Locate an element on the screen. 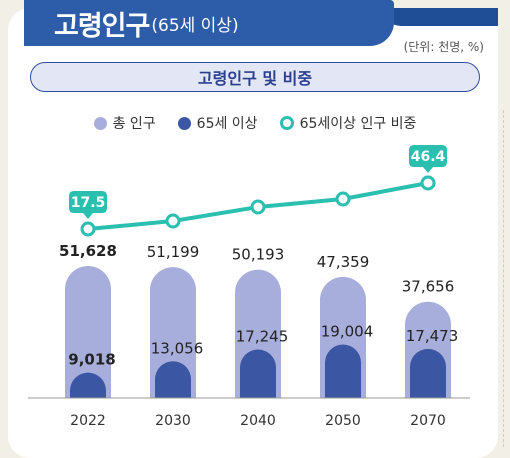 The width and height of the screenshot is (510, 458). legend-label-total: 총 인구 is located at coordinates (134, 124).